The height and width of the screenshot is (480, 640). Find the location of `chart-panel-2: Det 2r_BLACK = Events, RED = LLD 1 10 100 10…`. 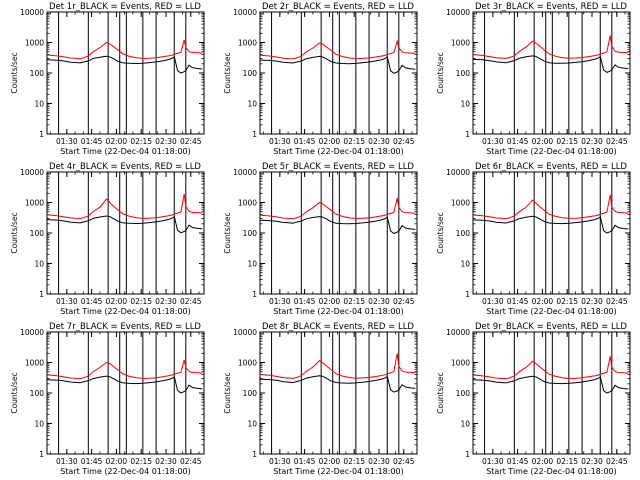

chart-panel-2: Det 2r_BLACK = Events, RED = LLD 1 10 100 10… is located at coordinates (320, 79).